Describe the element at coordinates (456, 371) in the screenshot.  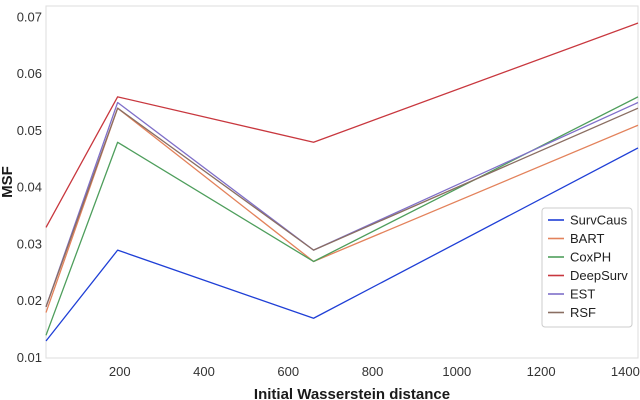
I see `x-tick-label: 1000` at that location.